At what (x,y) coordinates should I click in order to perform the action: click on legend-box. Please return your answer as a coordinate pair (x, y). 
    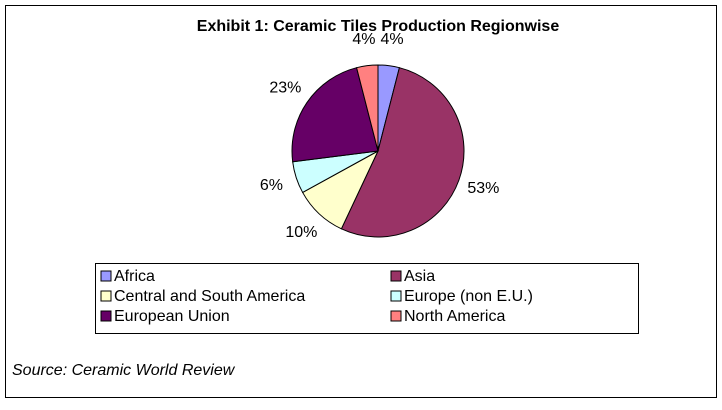
    Looking at the image, I should click on (367, 298).